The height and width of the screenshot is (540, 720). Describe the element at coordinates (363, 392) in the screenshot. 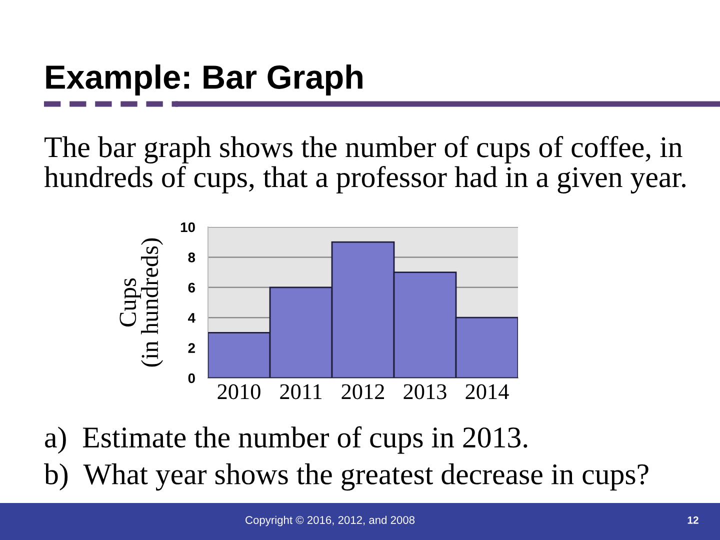

I see `x-tick-label: 2012` at that location.